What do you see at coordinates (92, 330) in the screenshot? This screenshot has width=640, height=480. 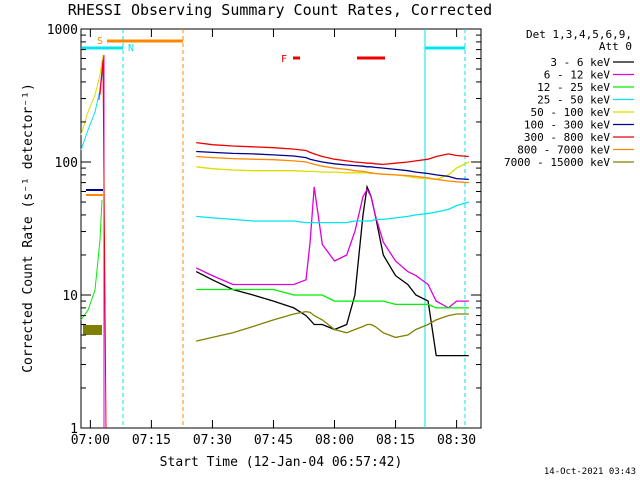 I see `early-curve-olive` at bounding box center [92, 330].